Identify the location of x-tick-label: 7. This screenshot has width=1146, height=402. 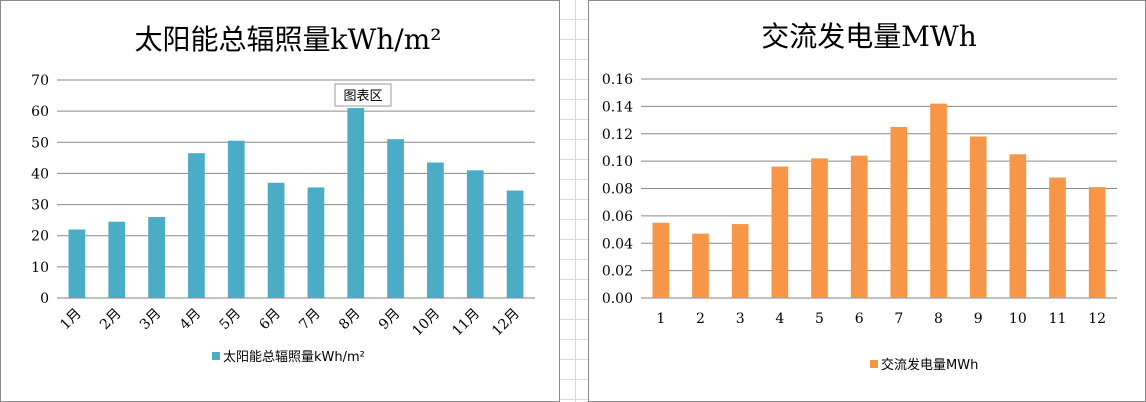
(898, 319).